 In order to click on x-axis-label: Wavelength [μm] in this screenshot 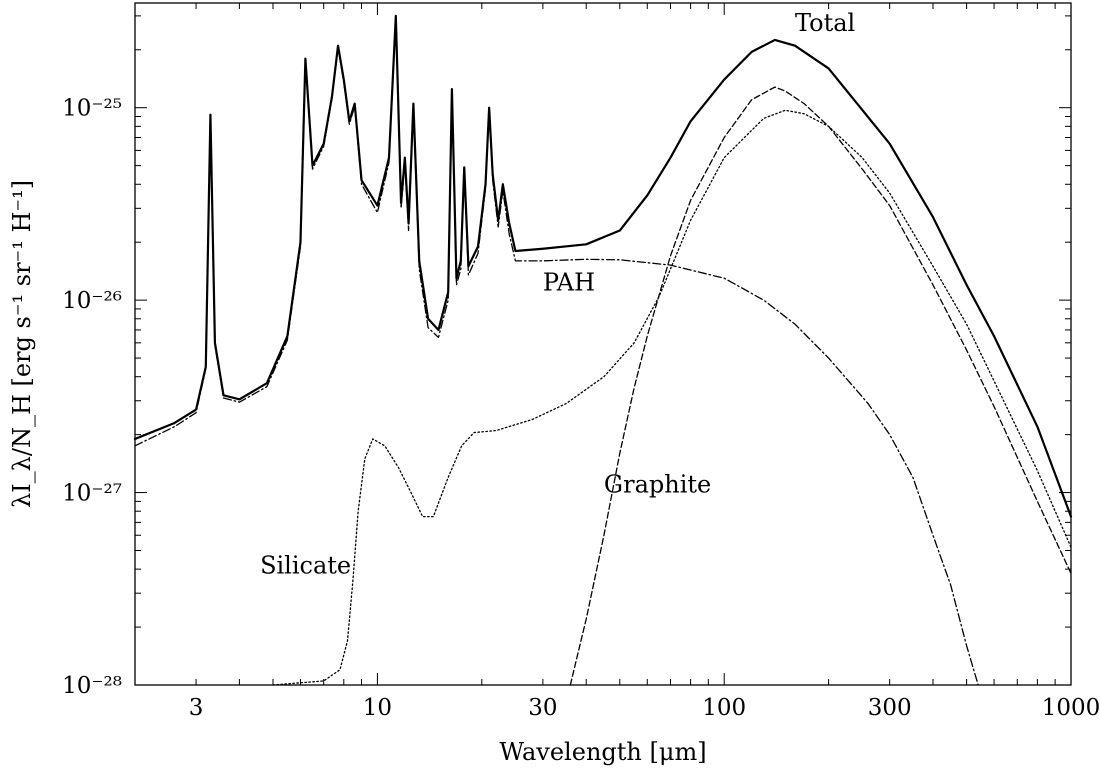, I will do `click(602, 752)`.